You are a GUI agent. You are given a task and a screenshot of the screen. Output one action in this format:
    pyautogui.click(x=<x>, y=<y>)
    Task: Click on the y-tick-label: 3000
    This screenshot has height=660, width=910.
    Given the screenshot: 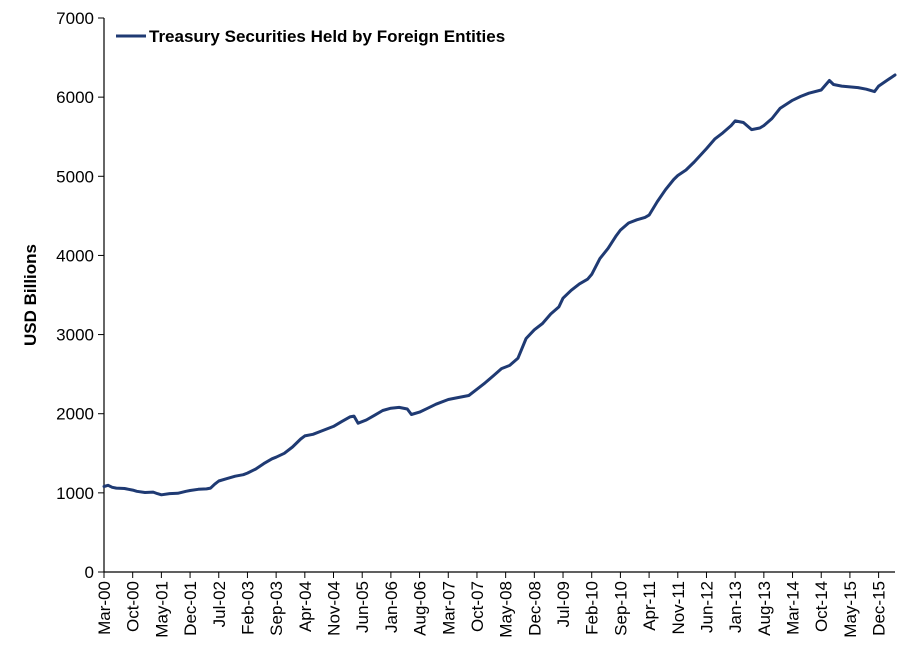 What is the action you would take?
    pyautogui.click(x=75, y=335)
    